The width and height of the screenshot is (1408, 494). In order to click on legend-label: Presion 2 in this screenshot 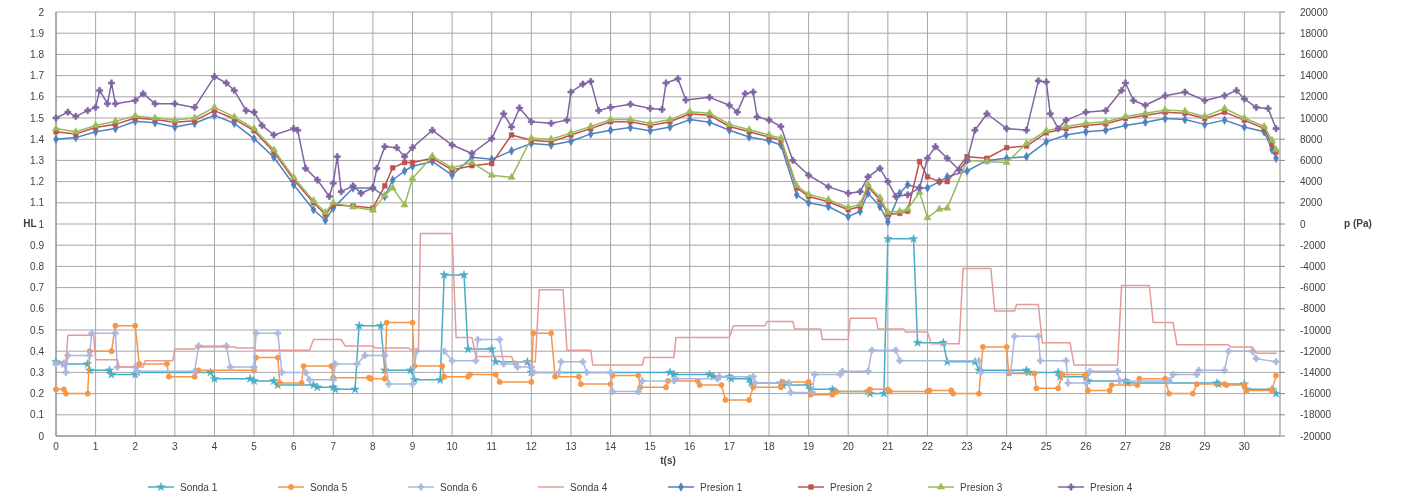, I will do `click(851, 487)`.